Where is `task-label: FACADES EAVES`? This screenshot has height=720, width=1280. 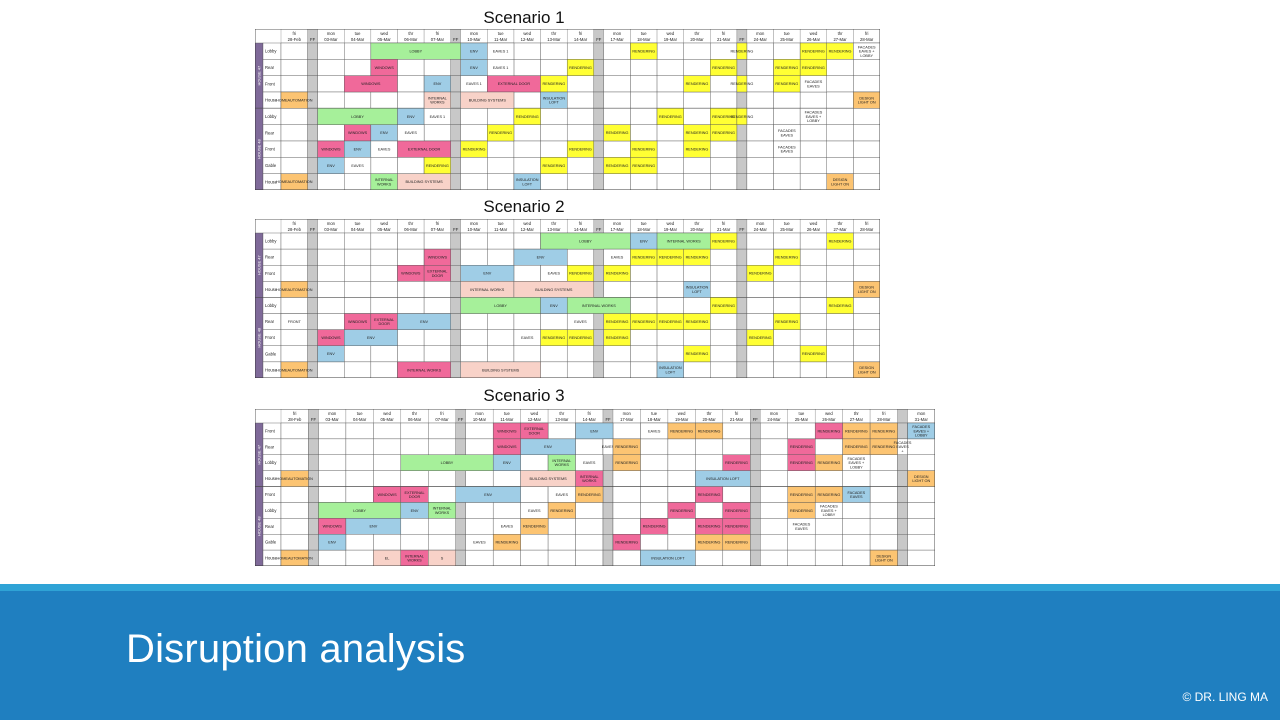 task-label: FACADES EAVES is located at coordinates (787, 133).